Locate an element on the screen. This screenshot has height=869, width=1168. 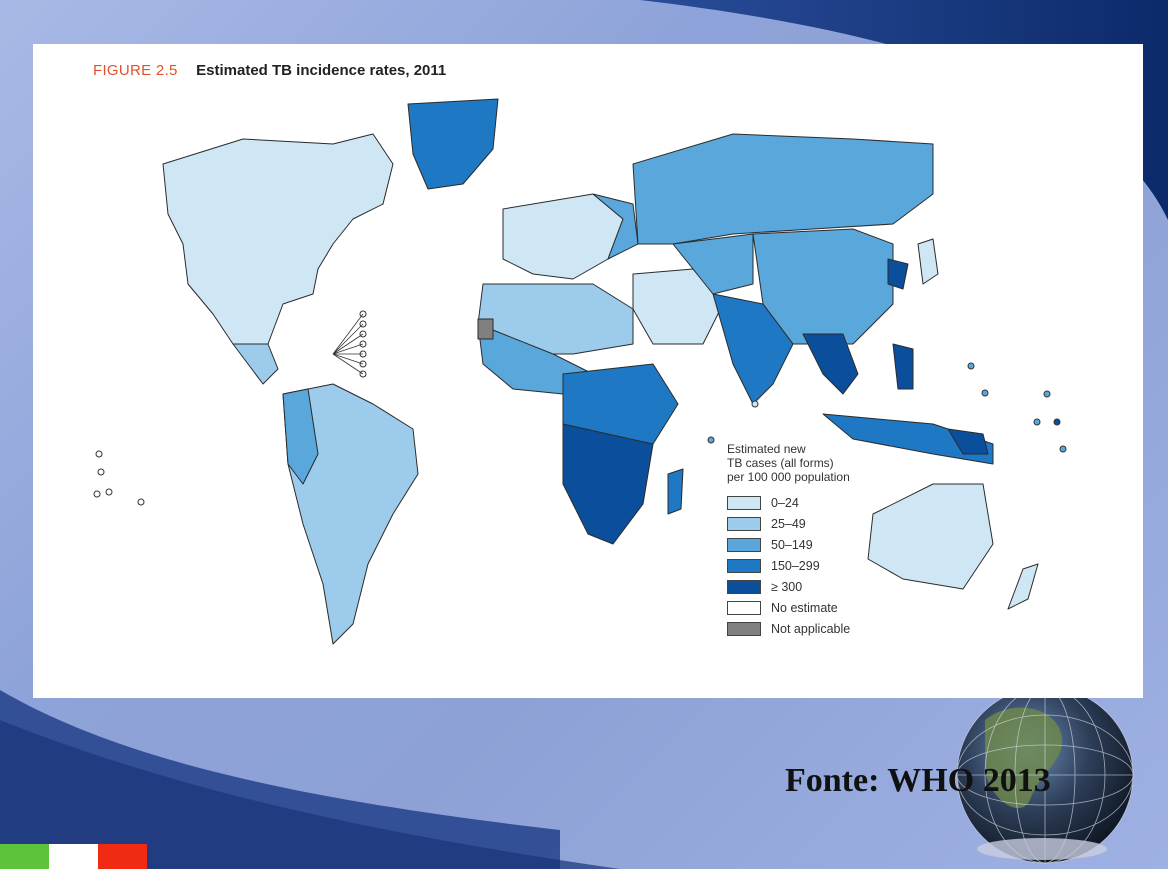
region-korea is located at coordinates (898, 274).